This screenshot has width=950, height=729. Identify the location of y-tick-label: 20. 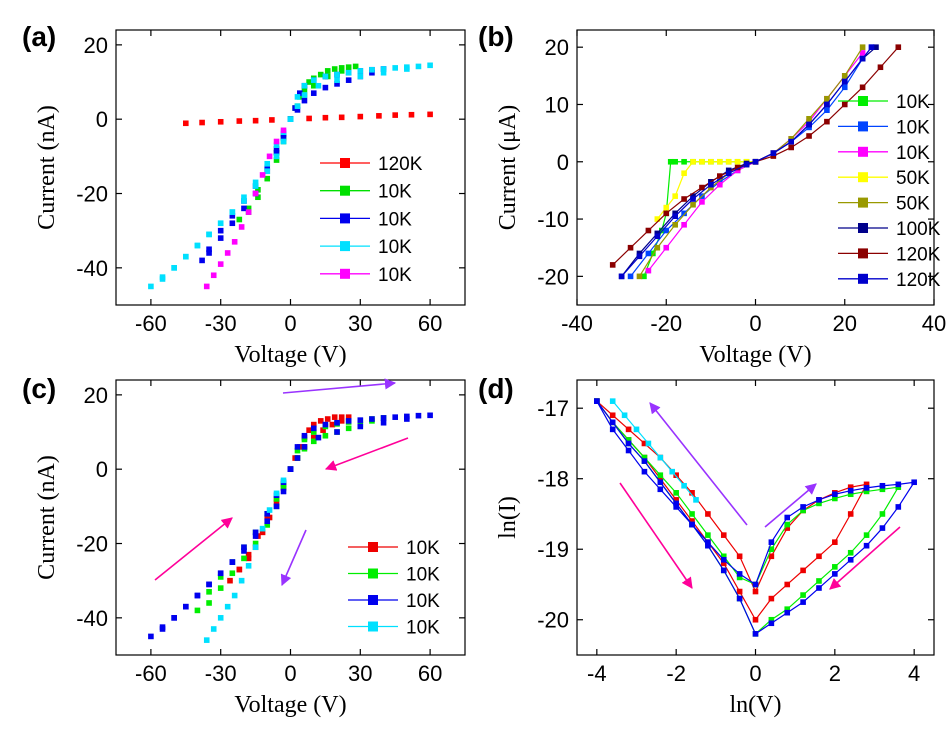
(557, 47).